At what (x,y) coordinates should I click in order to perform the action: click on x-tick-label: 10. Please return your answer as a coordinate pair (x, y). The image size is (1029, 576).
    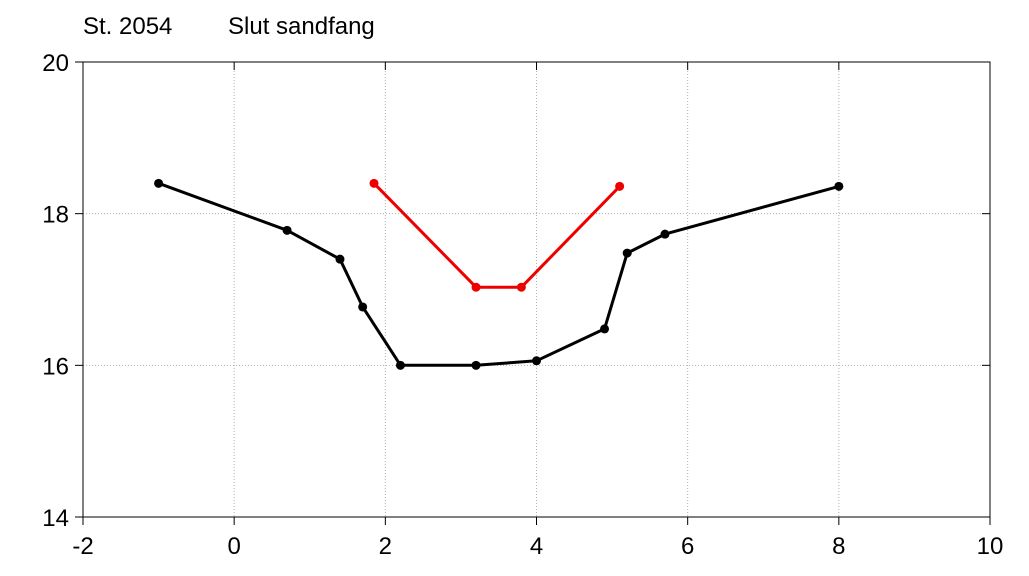
    Looking at the image, I should click on (990, 546).